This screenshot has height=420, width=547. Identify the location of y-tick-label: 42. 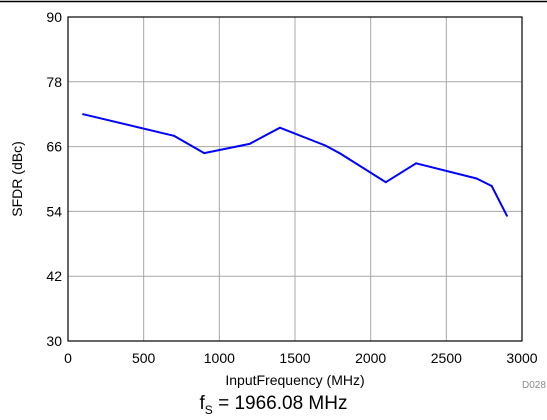
(54, 276).